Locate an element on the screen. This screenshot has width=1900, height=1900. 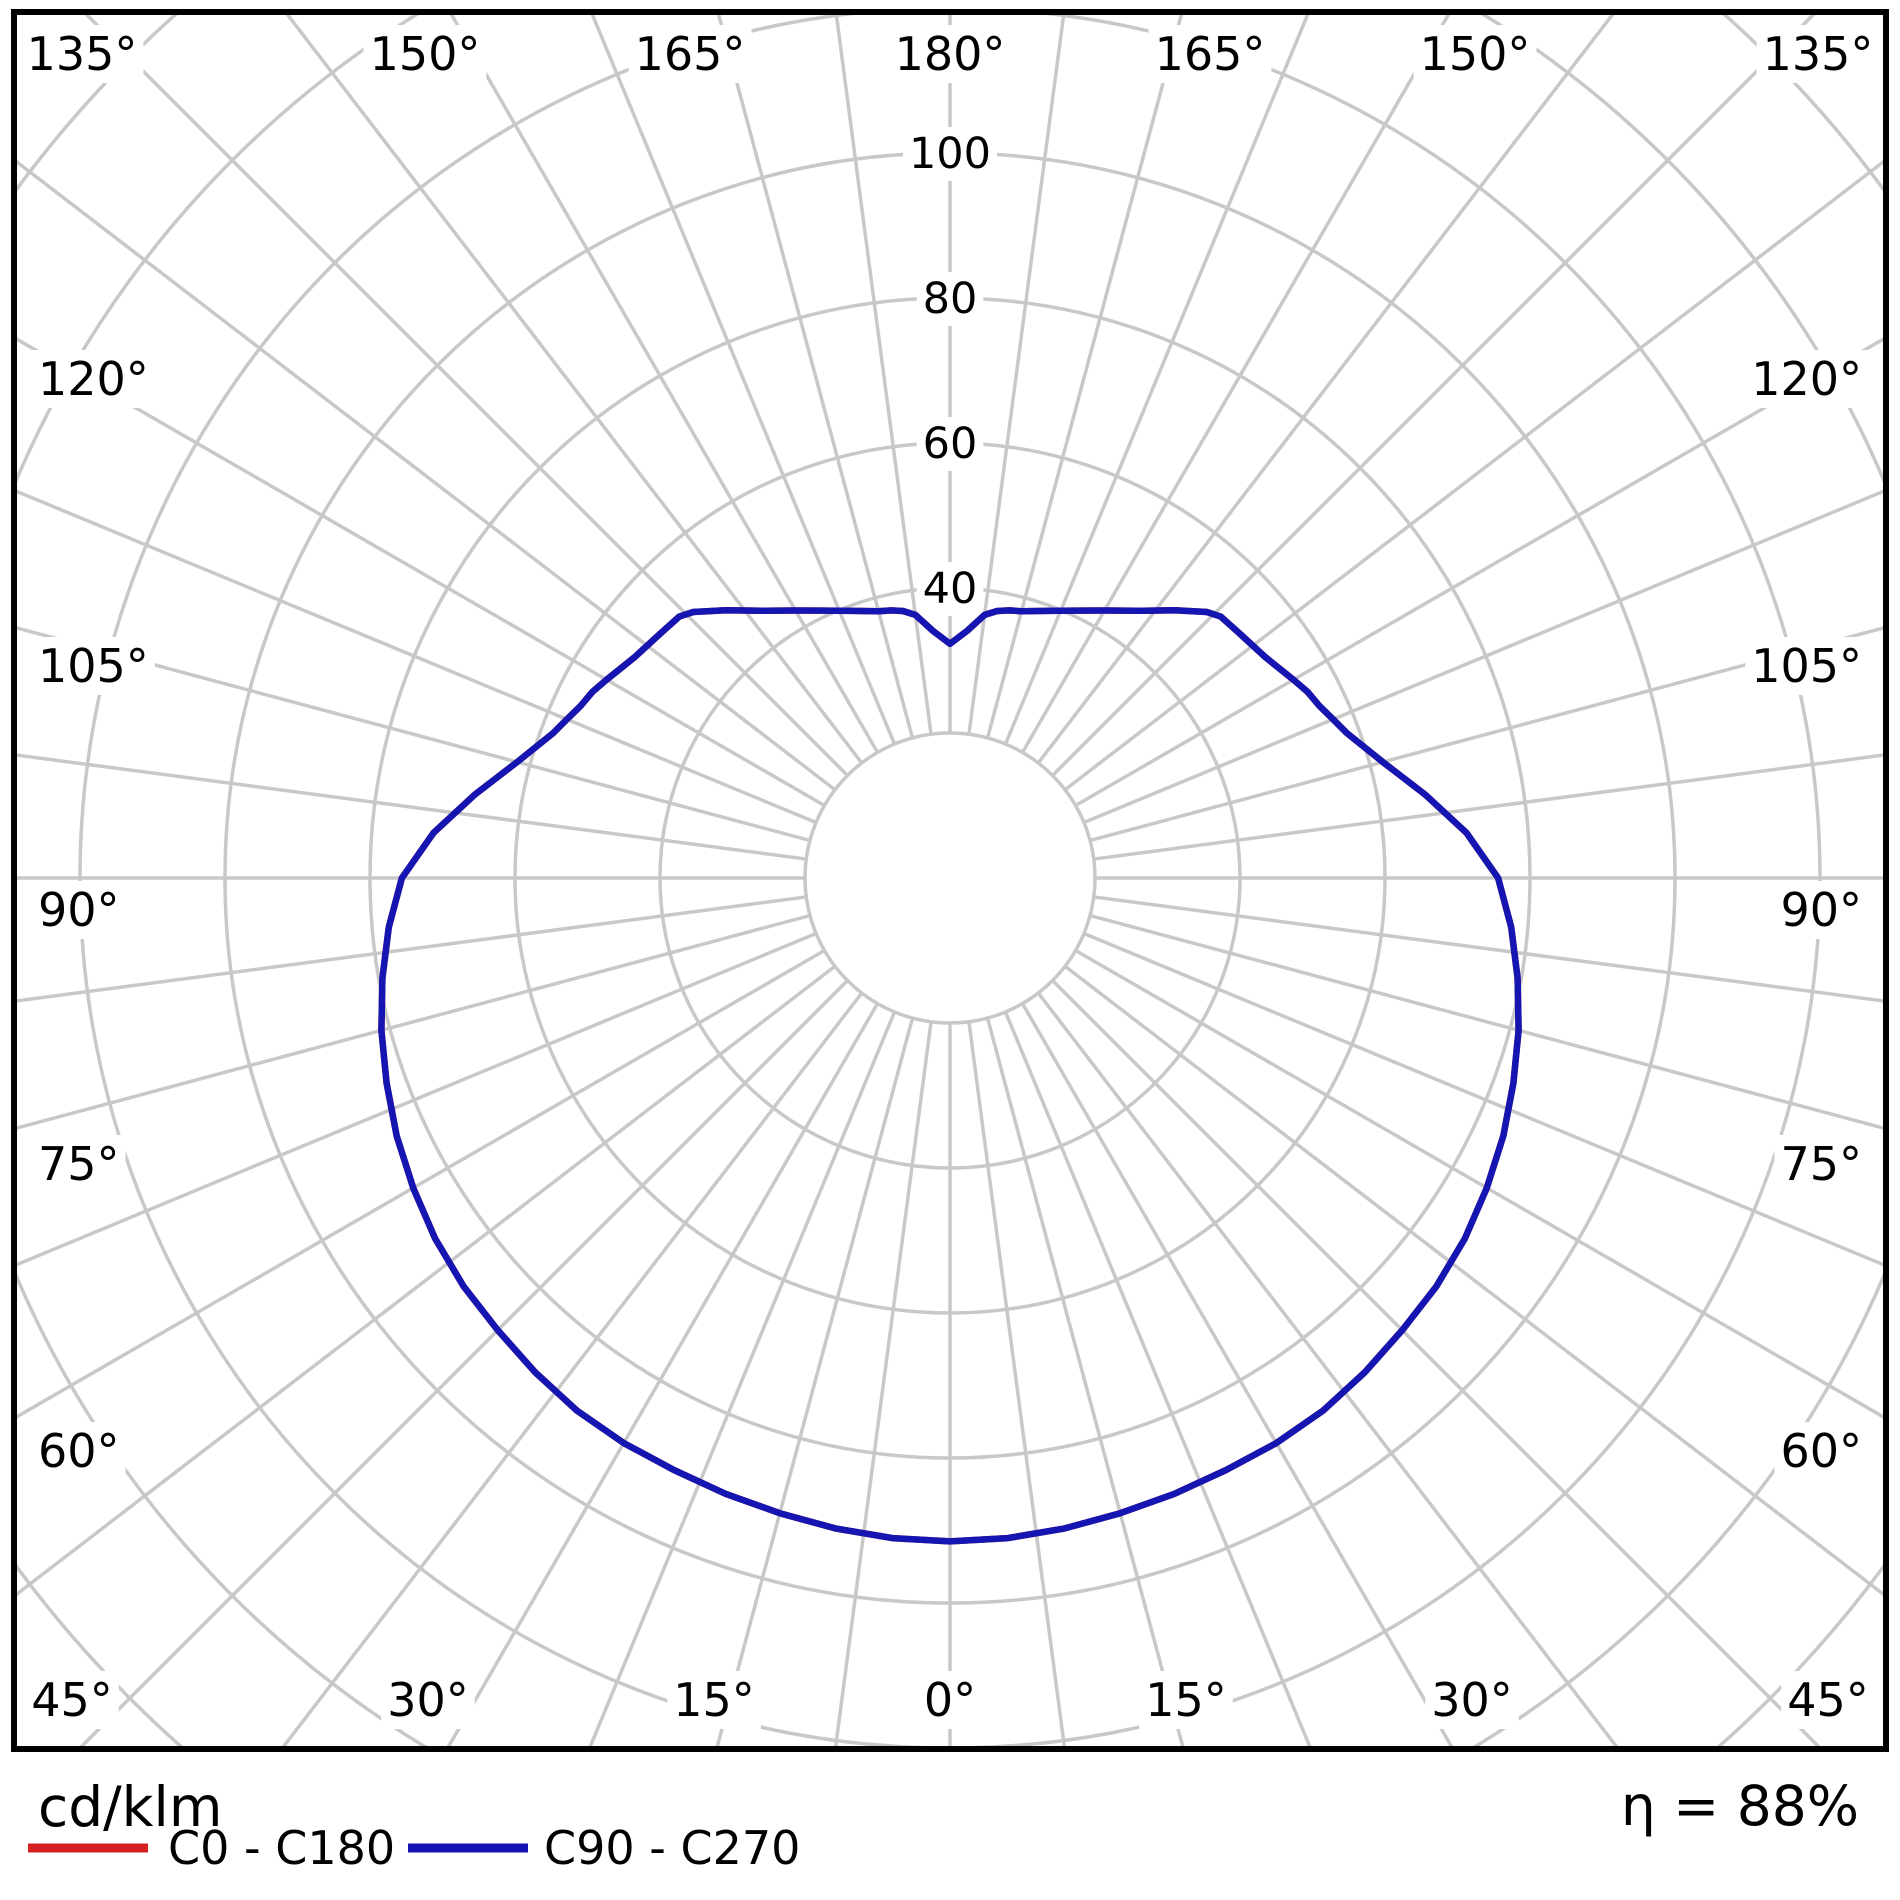
angle-bottom-2: 15° is located at coordinates (714, 1700).